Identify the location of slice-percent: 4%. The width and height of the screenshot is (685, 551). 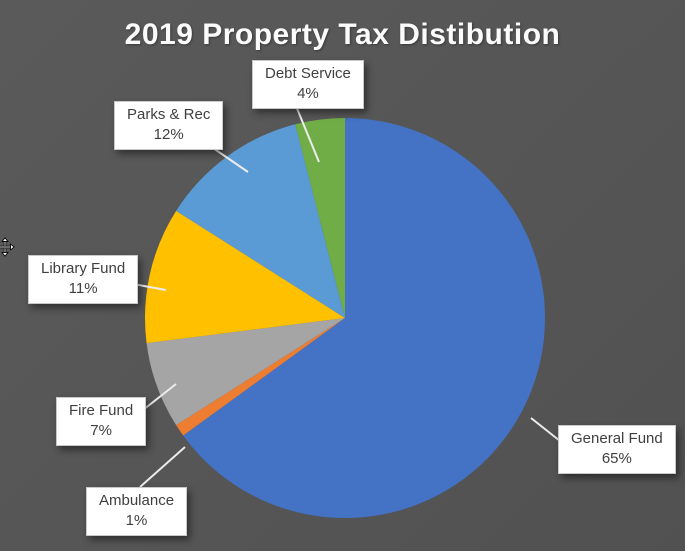
(308, 93).